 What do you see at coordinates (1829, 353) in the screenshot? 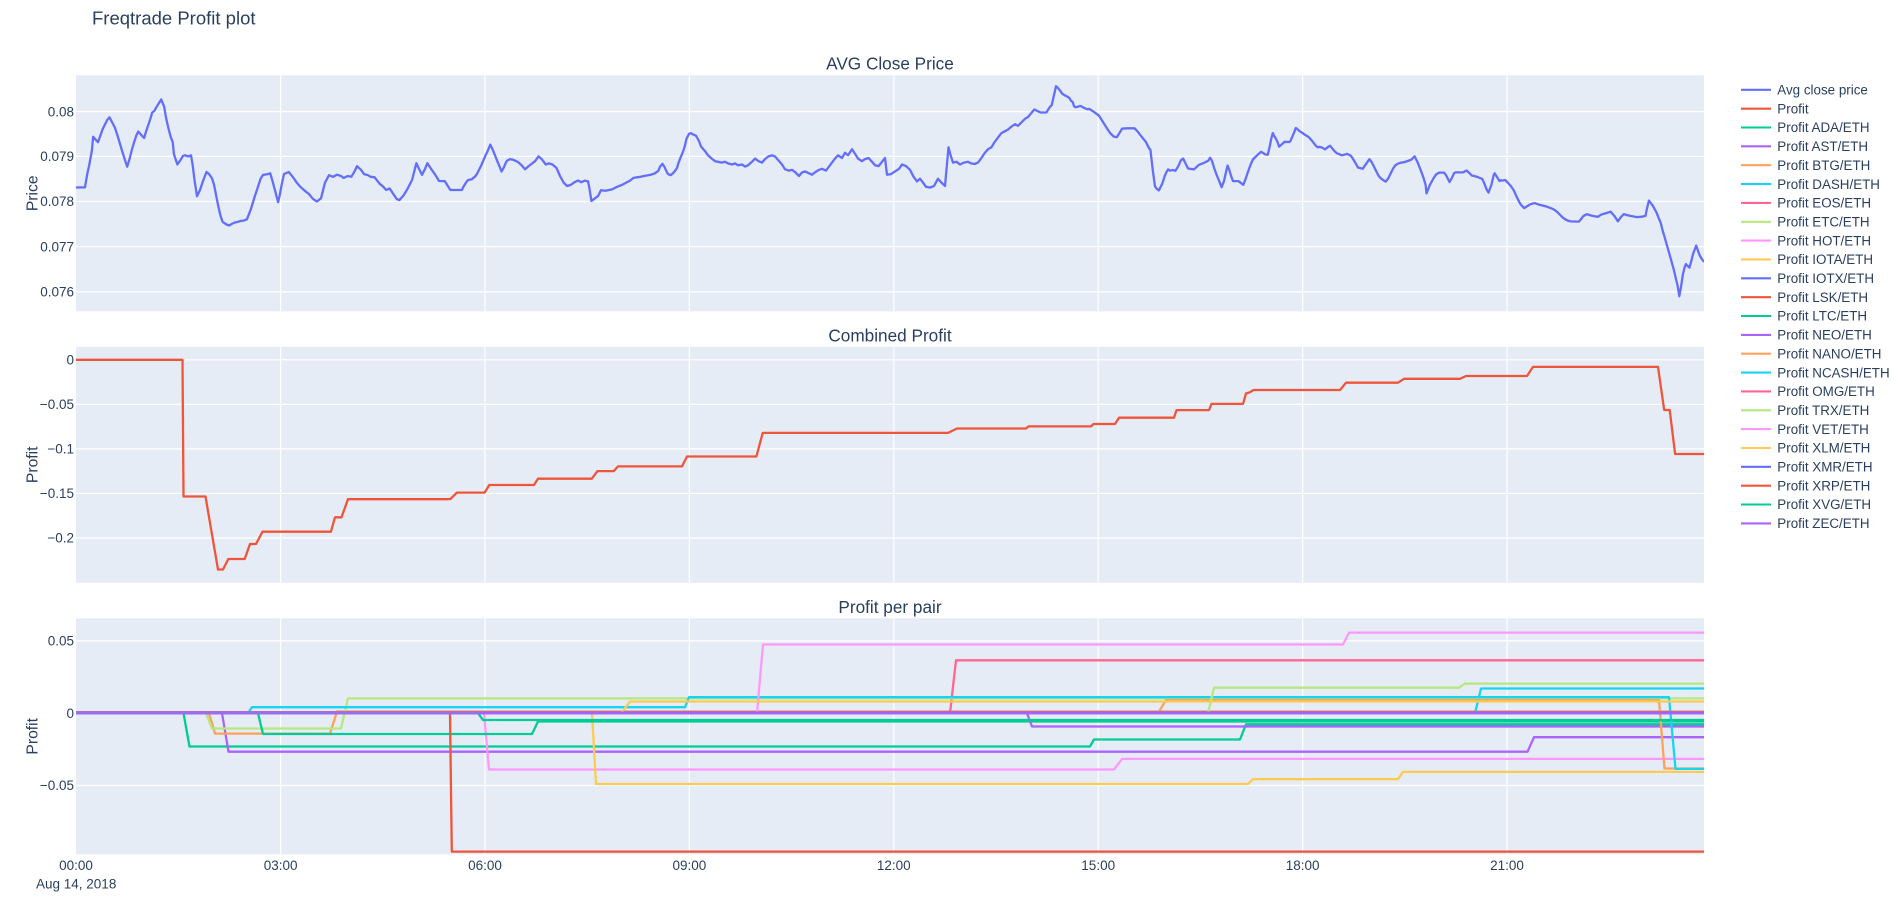
I see `svg-text: Profit NANO/ETH` at bounding box center [1829, 353].